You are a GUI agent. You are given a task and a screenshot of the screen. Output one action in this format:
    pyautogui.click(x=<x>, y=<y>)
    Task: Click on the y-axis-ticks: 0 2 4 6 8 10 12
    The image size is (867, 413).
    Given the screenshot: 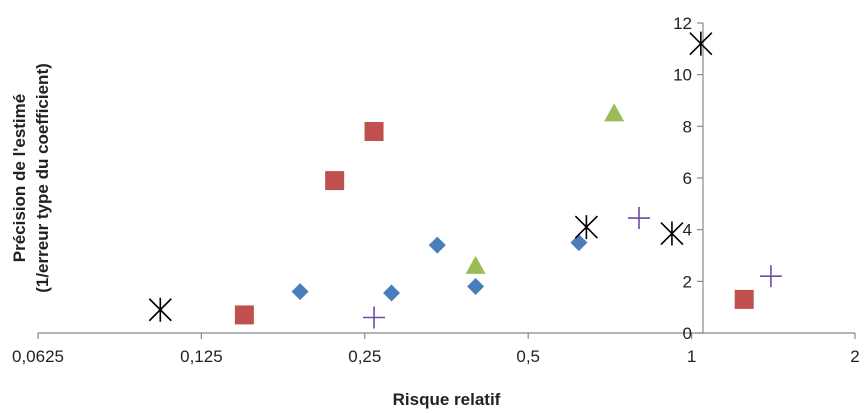 What is the action you would take?
    pyautogui.click(x=688, y=178)
    